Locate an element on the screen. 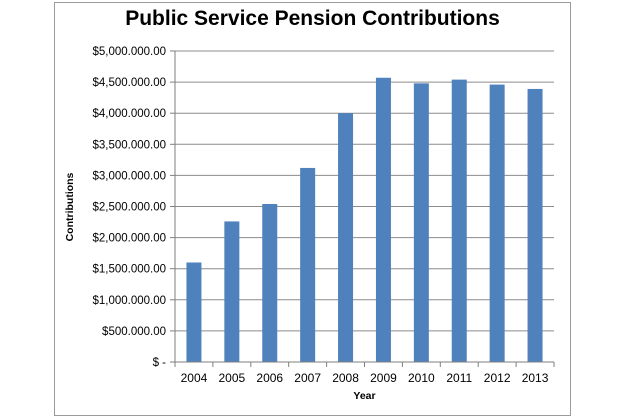 Image resolution: width=625 pixels, height=420 pixels. y-tick-label: $4,000.000.00 is located at coordinates (129, 114).